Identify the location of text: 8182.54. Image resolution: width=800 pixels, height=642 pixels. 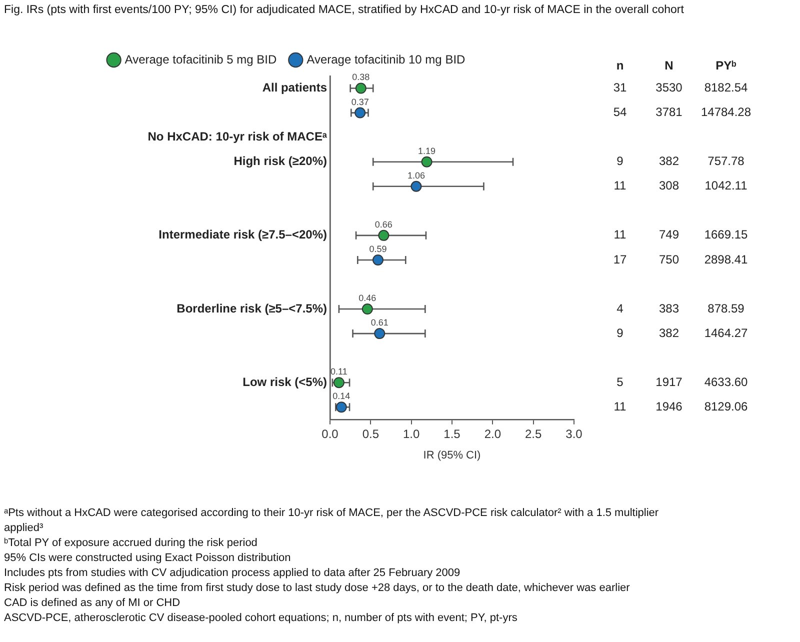
(726, 87).